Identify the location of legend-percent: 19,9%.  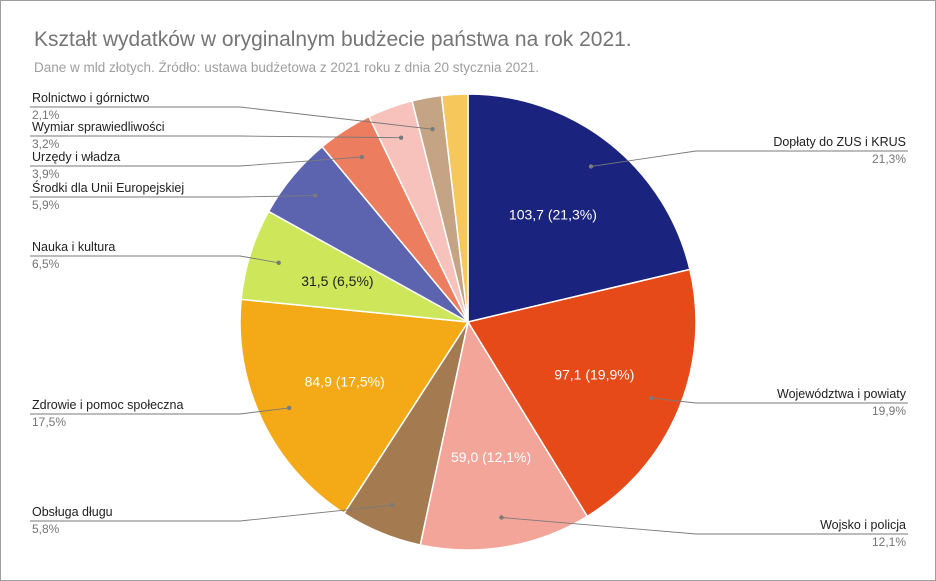
(889, 411).